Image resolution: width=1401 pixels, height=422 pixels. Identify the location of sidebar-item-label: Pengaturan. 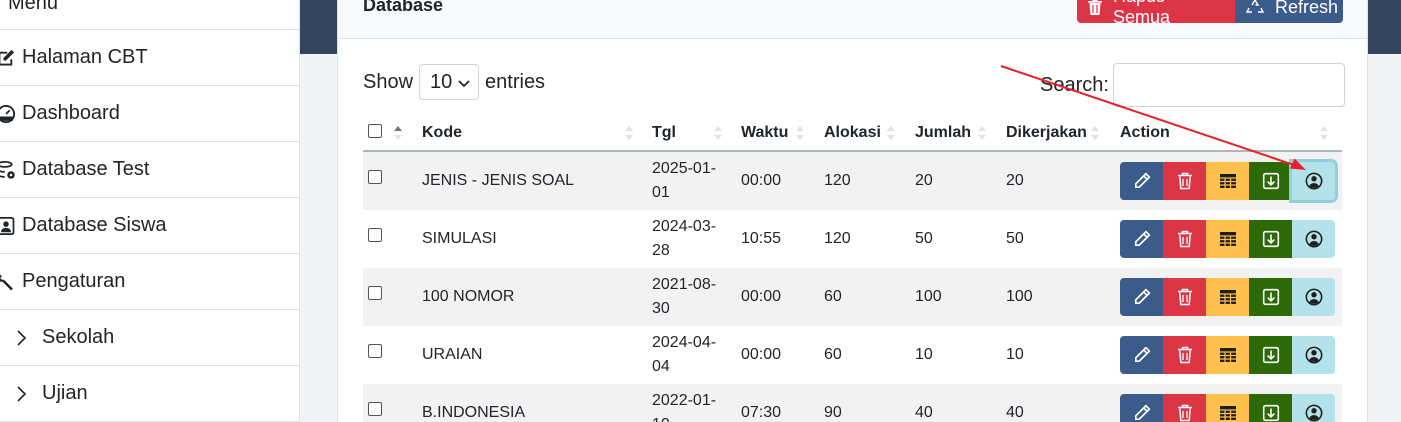
(74, 281).